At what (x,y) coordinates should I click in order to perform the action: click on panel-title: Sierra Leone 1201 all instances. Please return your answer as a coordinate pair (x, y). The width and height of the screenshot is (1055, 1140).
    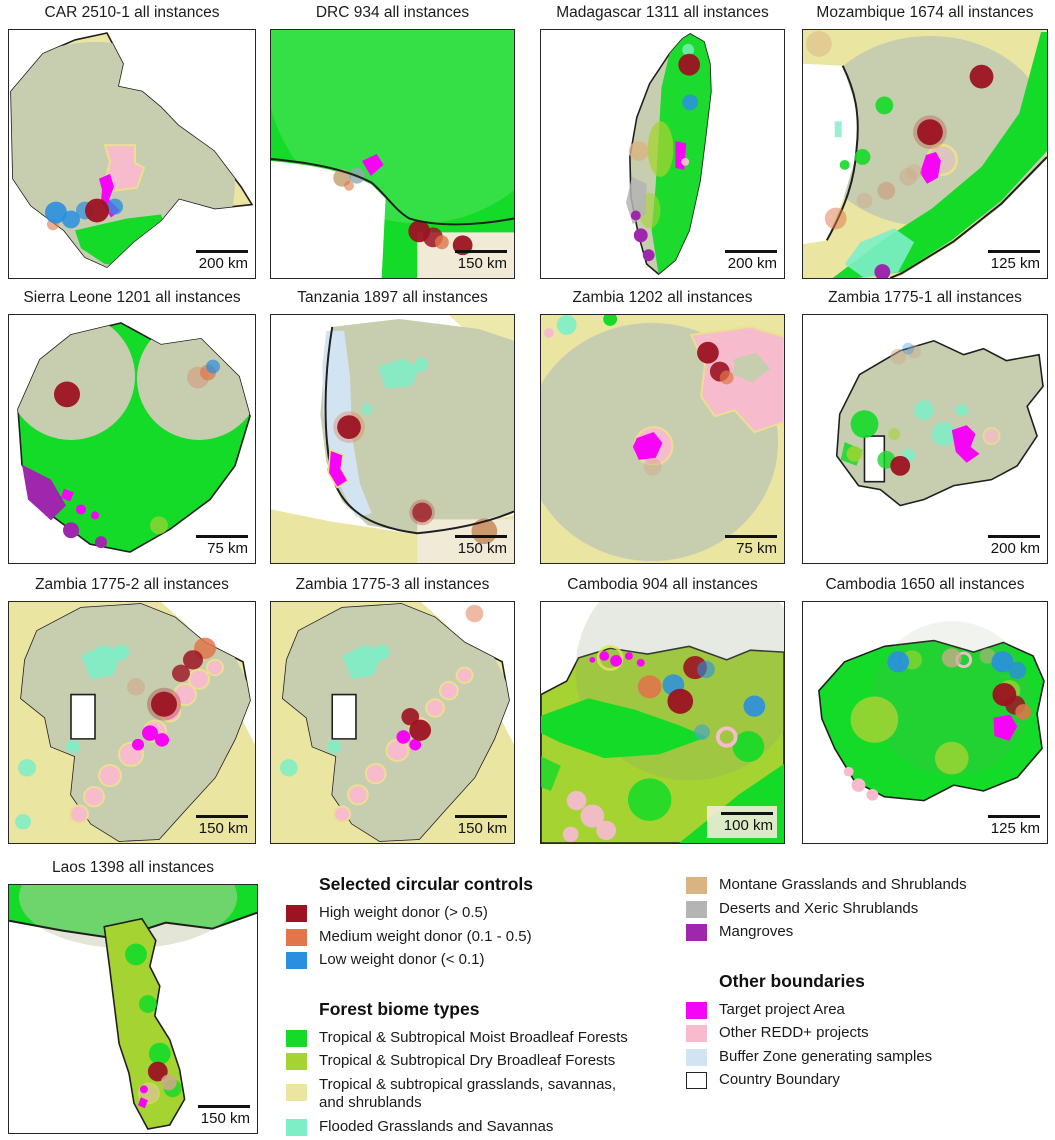
    Looking at the image, I should click on (132, 297).